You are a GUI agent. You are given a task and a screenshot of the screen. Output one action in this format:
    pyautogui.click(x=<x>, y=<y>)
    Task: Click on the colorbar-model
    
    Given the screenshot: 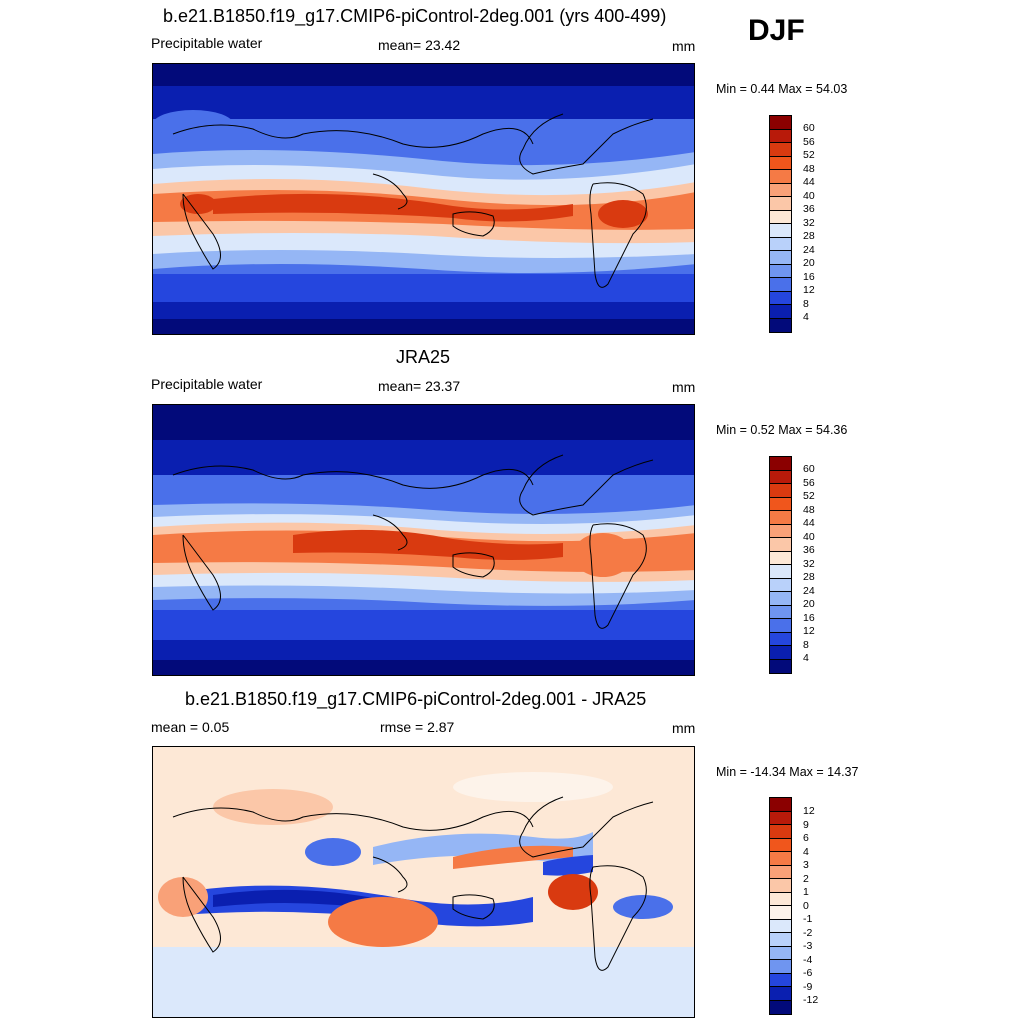 What is the action you would take?
    pyautogui.click(x=780, y=224)
    